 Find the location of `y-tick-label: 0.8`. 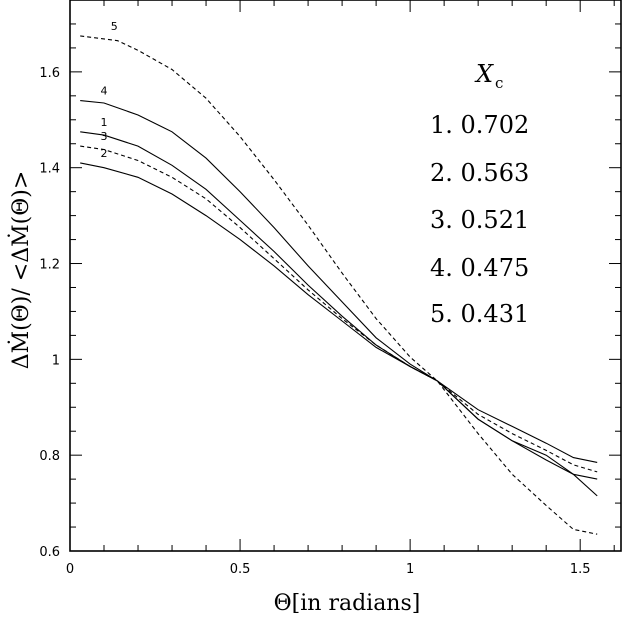

y-tick-label: 0.8 is located at coordinates (49, 456).